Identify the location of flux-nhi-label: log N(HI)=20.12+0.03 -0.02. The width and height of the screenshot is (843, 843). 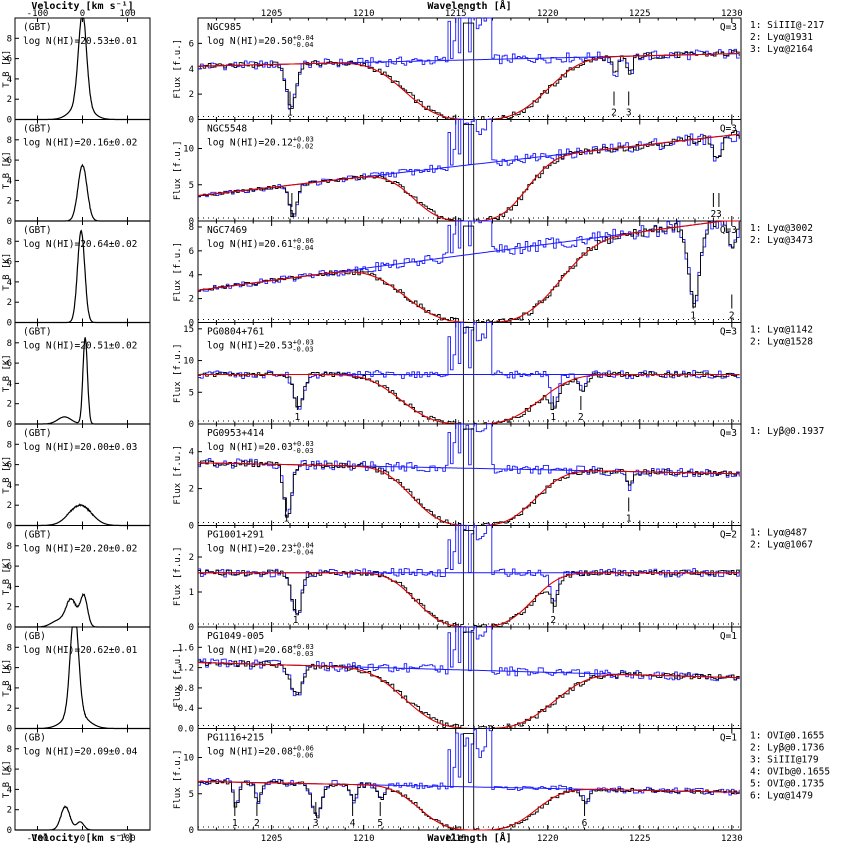
(260, 143).